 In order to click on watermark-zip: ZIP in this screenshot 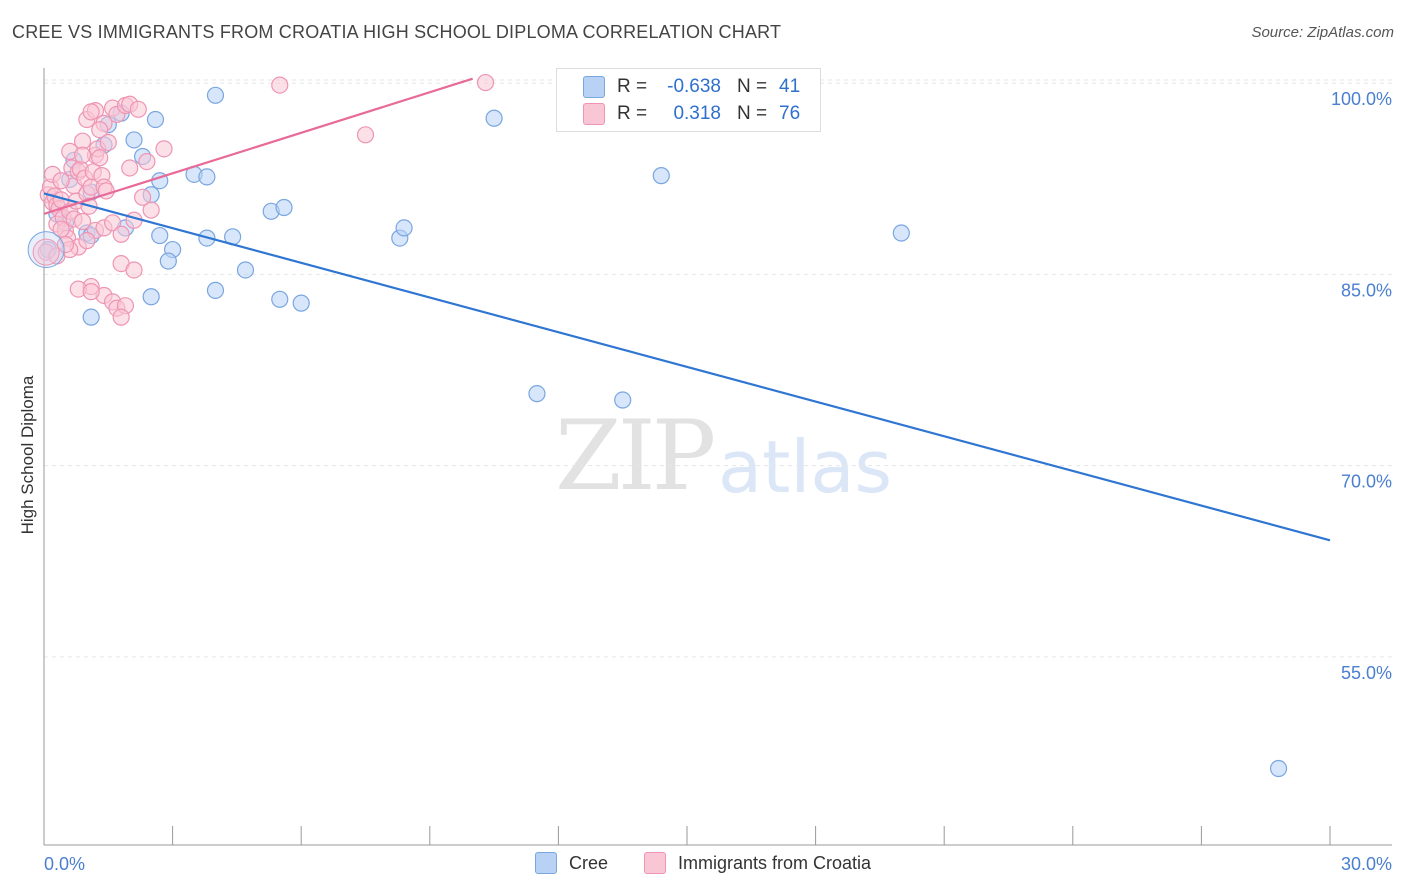, I will do `click(635, 456)`.